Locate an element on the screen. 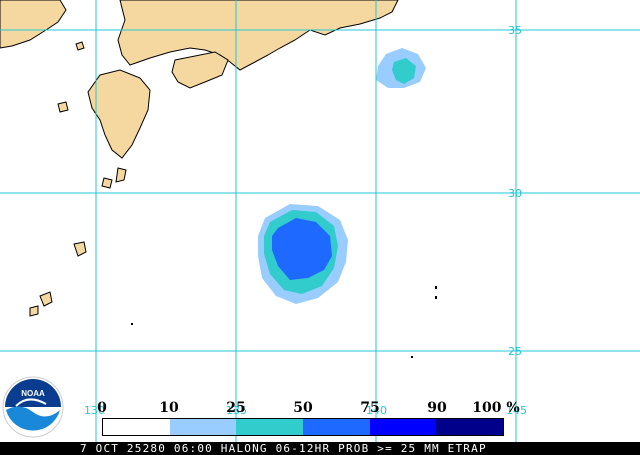 This screenshot has height=455, width=640. prob-50-main is located at coordinates (302, 249).